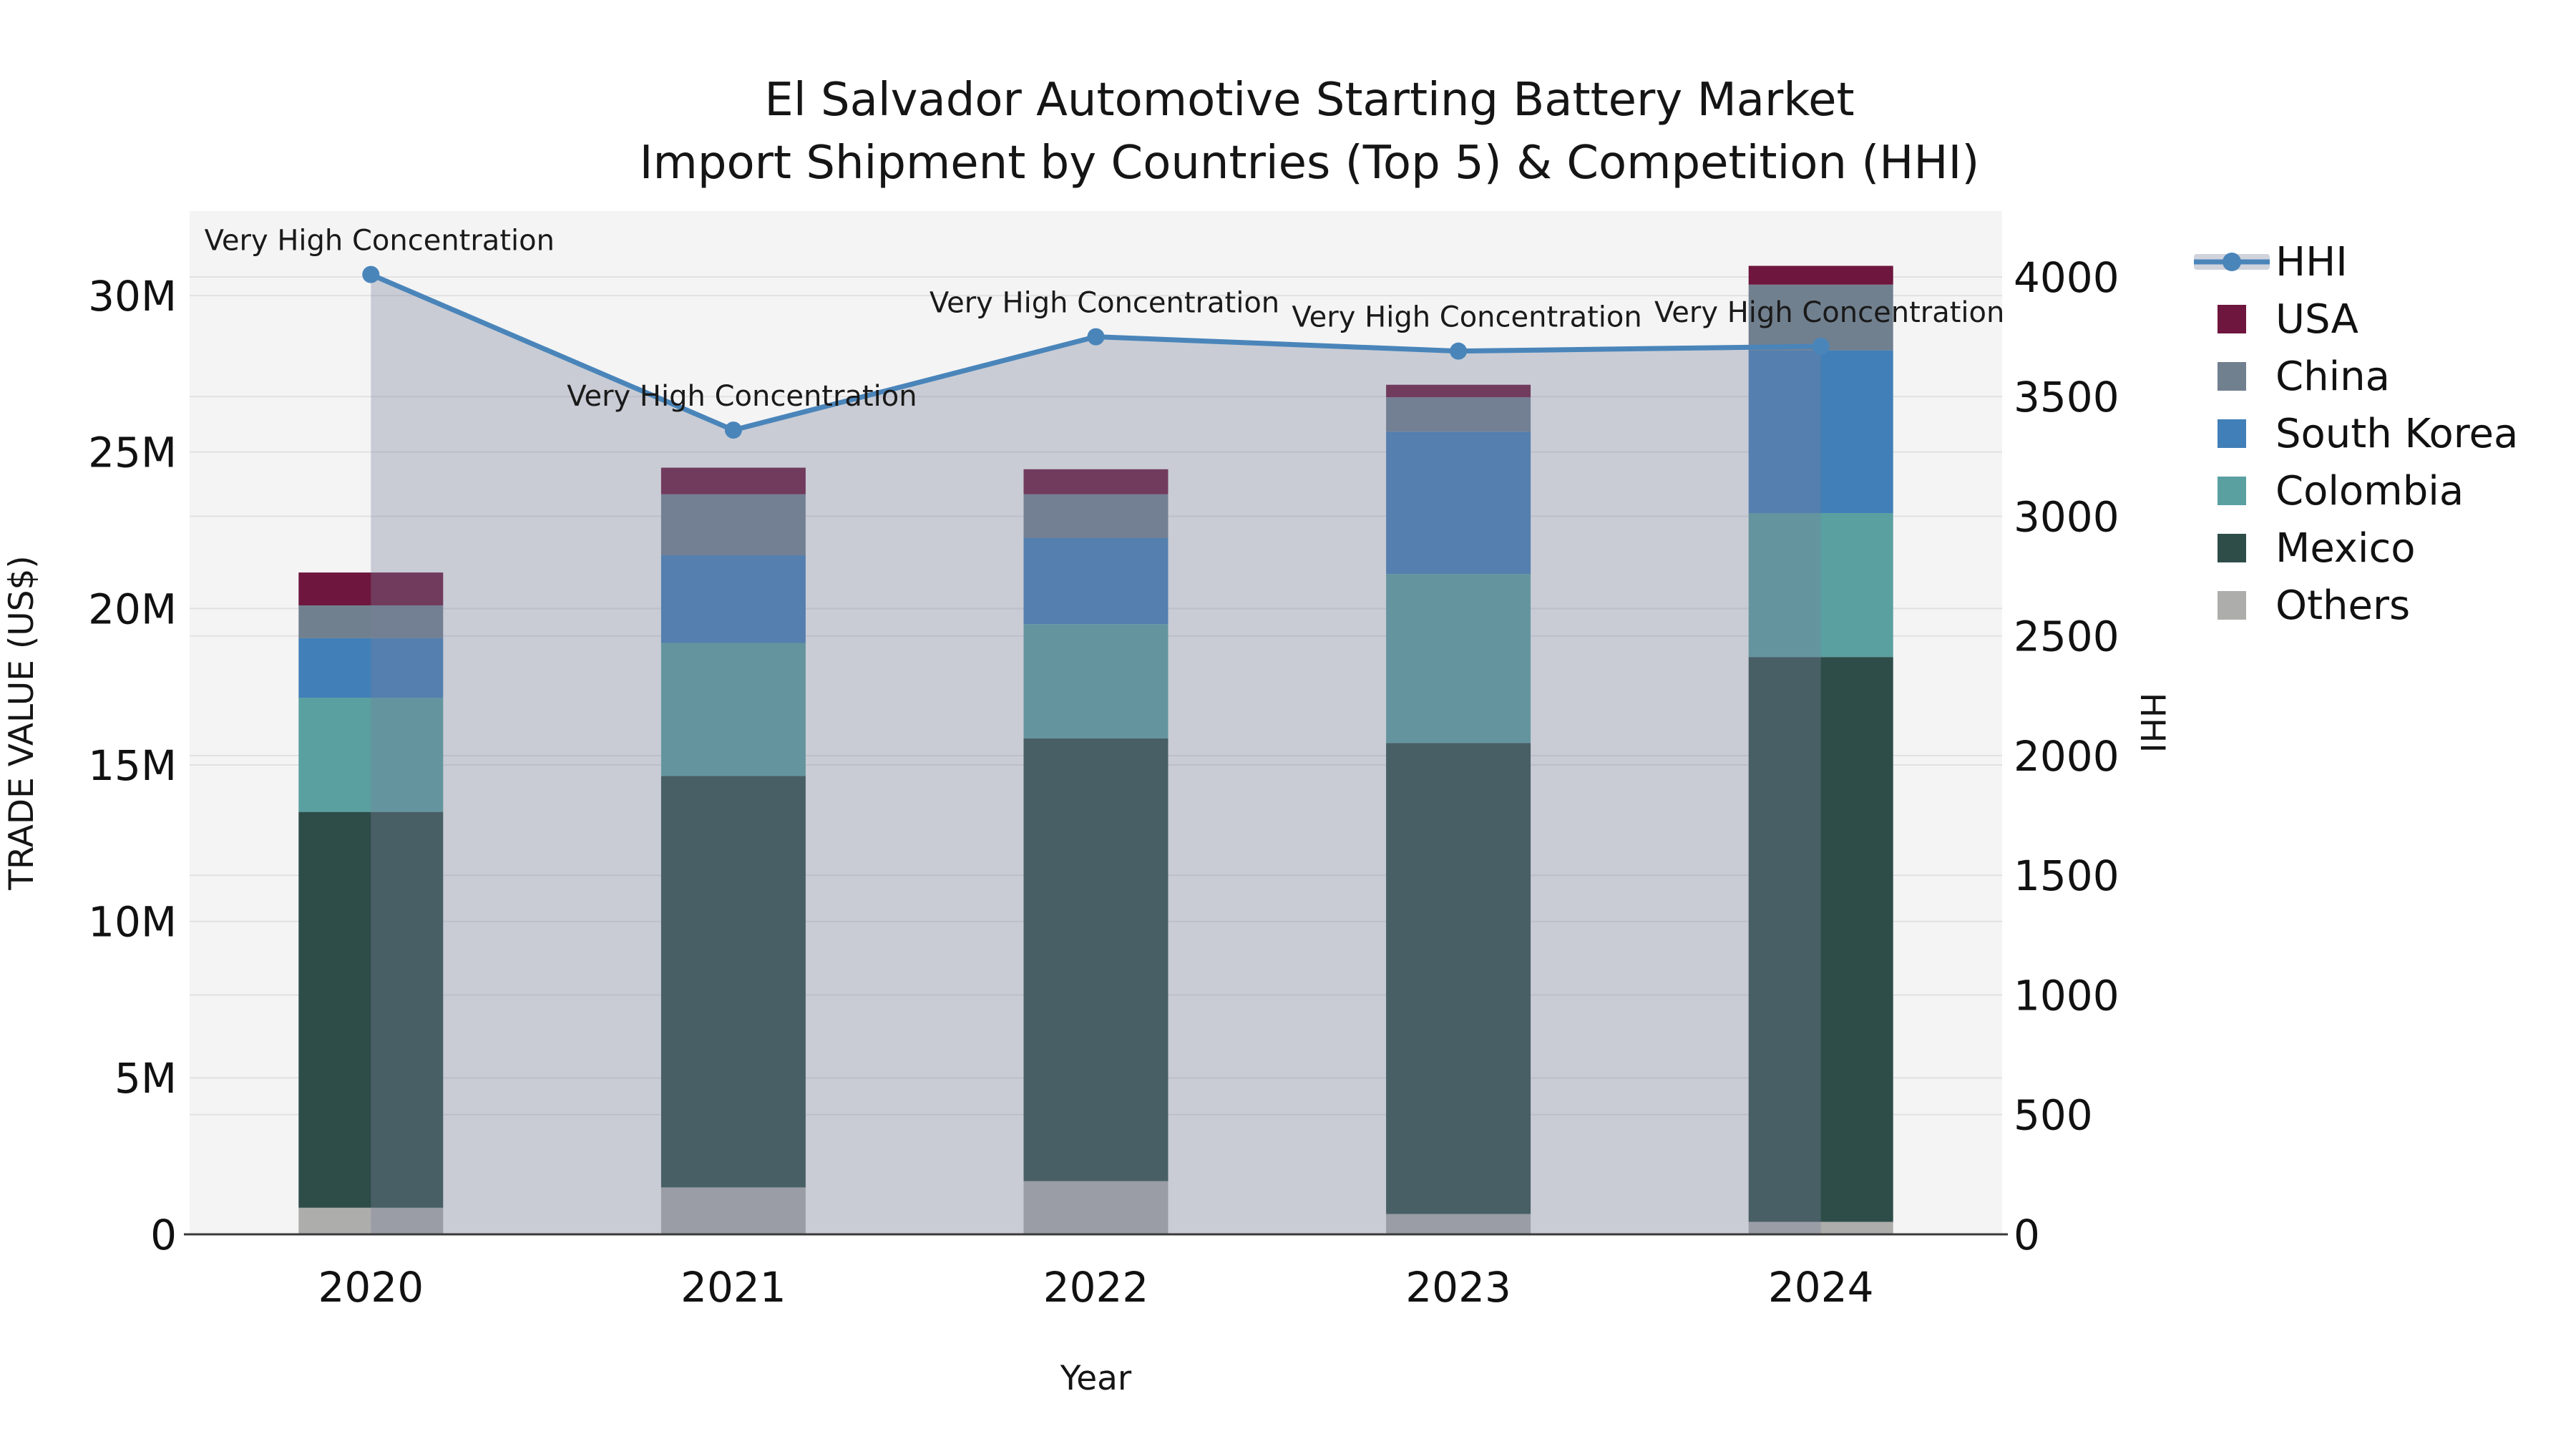 The width and height of the screenshot is (2576, 1449). What do you see at coordinates (1820, 275) in the screenshot?
I see `bar-segment-2024-usa` at bounding box center [1820, 275].